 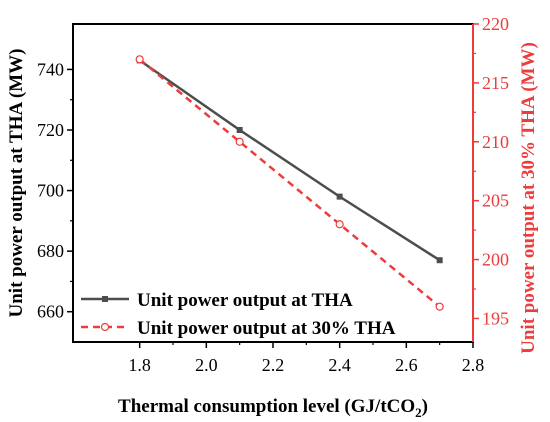 I want to click on x-axis-title-main: Thermal consumption level (GJ/tCO, so click(x=266, y=406).